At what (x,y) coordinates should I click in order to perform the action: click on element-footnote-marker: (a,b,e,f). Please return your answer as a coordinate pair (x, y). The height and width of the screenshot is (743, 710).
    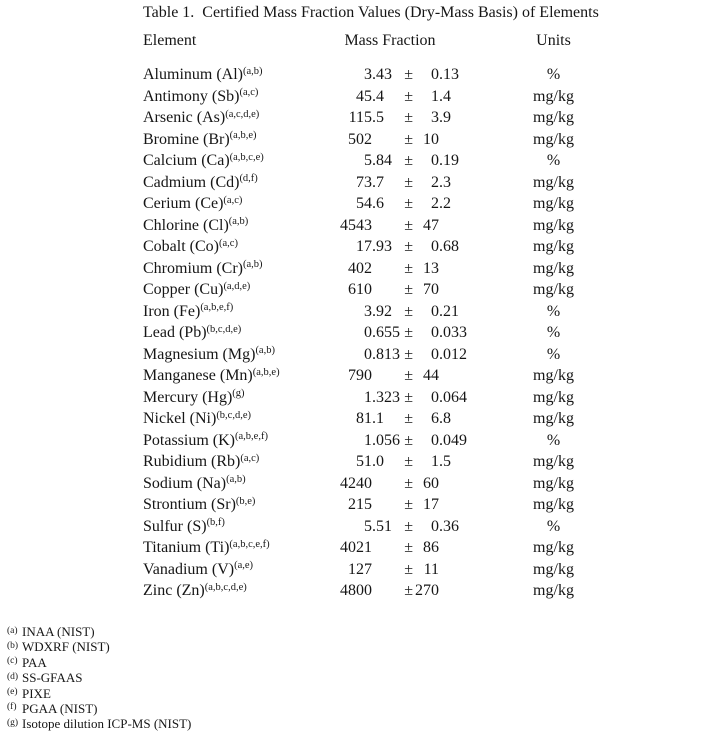
    Looking at the image, I should click on (251, 436).